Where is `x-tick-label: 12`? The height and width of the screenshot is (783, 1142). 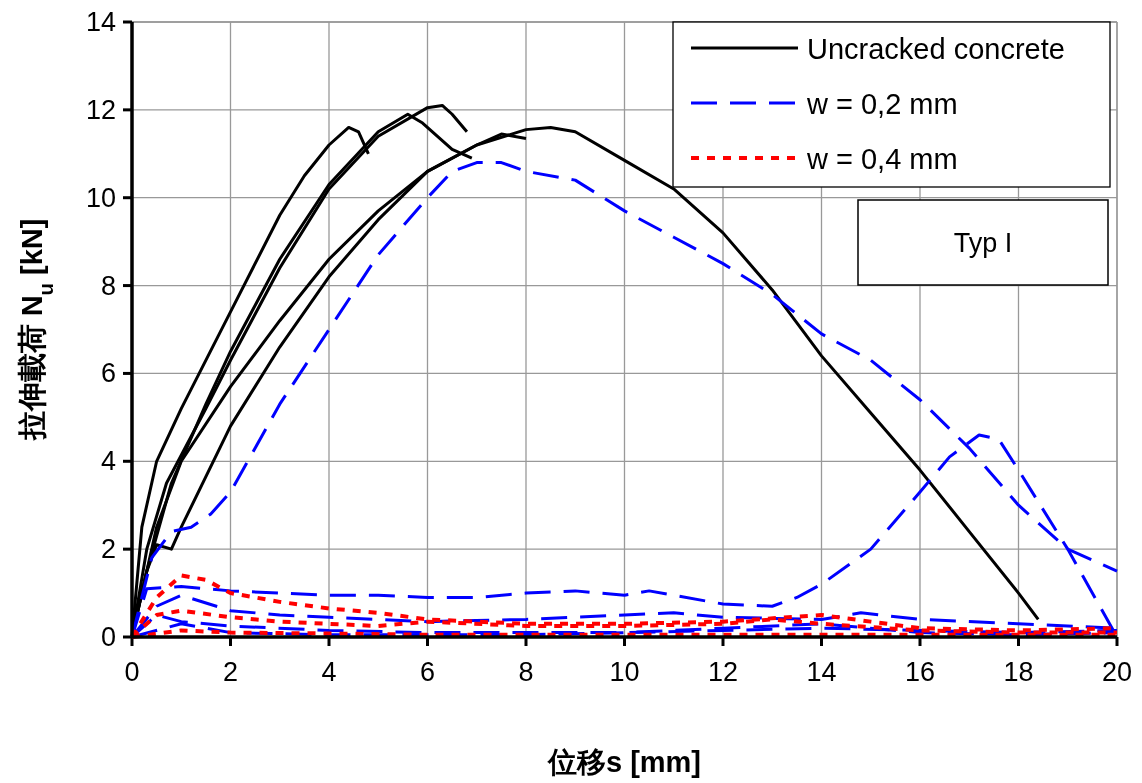 x-tick-label: 12 is located at coordinates (723, 672).